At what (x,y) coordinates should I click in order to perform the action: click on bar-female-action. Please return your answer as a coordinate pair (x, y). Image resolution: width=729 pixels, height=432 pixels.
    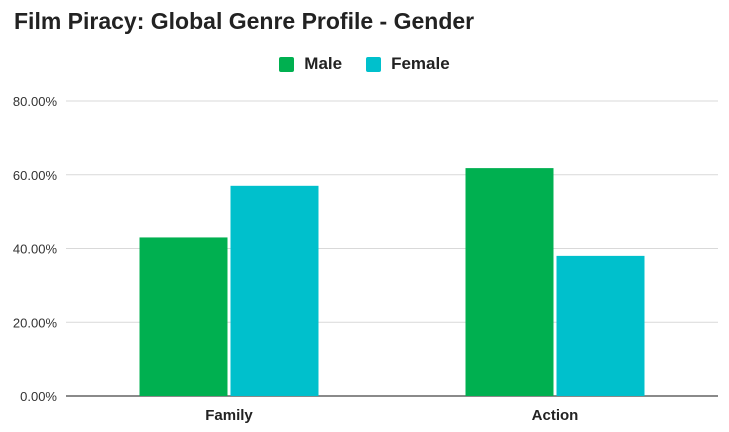
    Looking at the image, I should click on (600, 325).